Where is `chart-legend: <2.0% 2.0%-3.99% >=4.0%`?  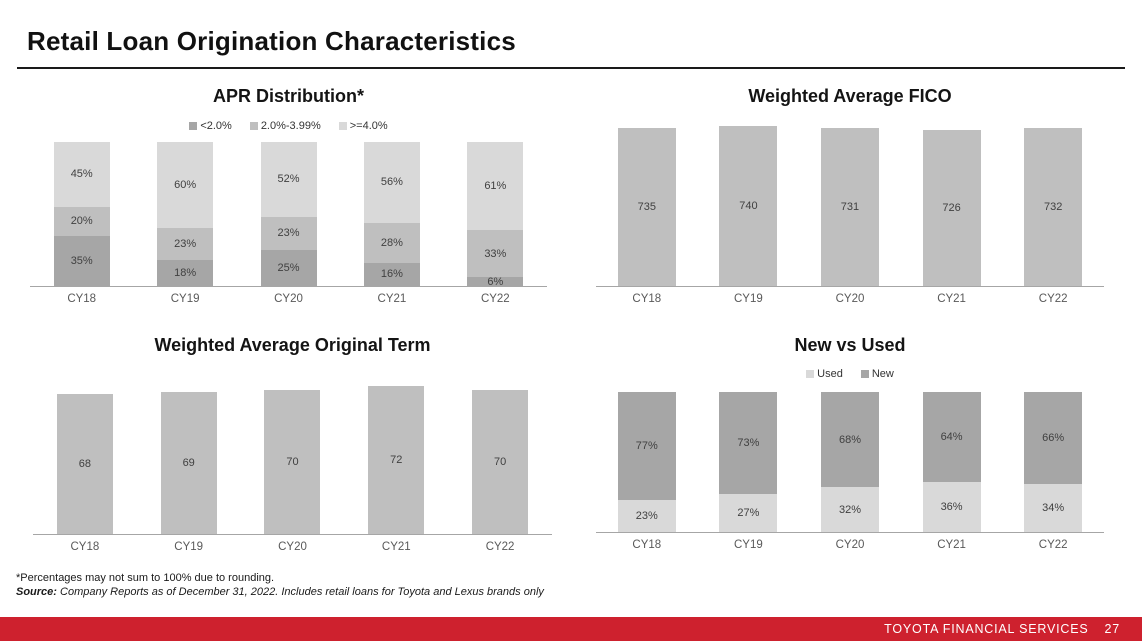
chart-legend: <2.0% 2.0%-3.99% >=4.0% is located at coordinates (288, 126).